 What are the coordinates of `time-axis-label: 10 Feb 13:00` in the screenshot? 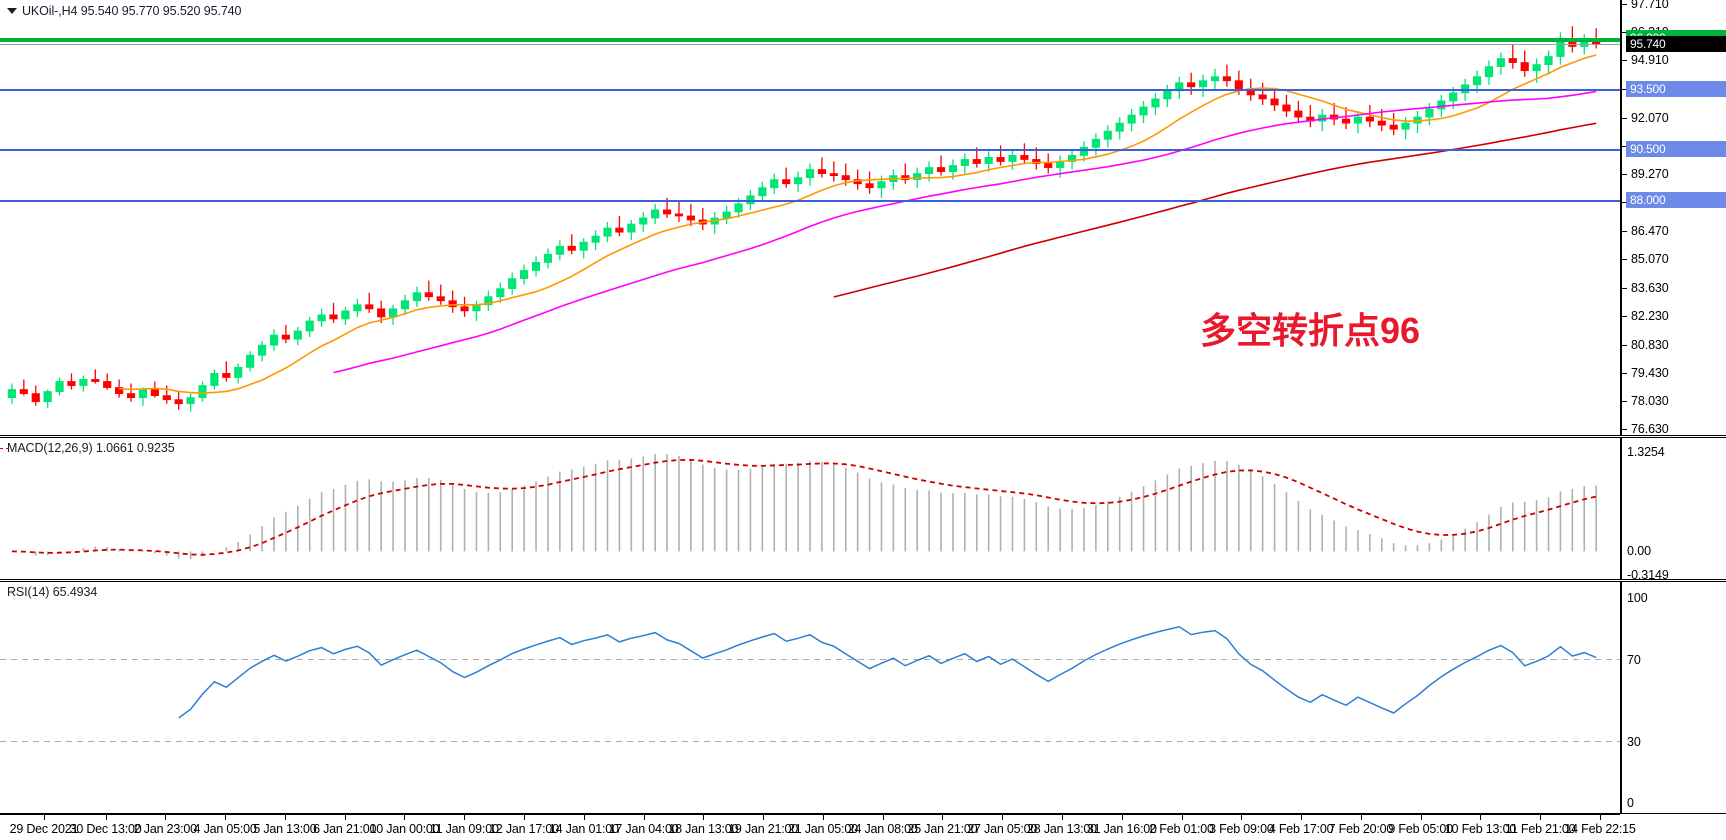 It's located at (1480, 829).